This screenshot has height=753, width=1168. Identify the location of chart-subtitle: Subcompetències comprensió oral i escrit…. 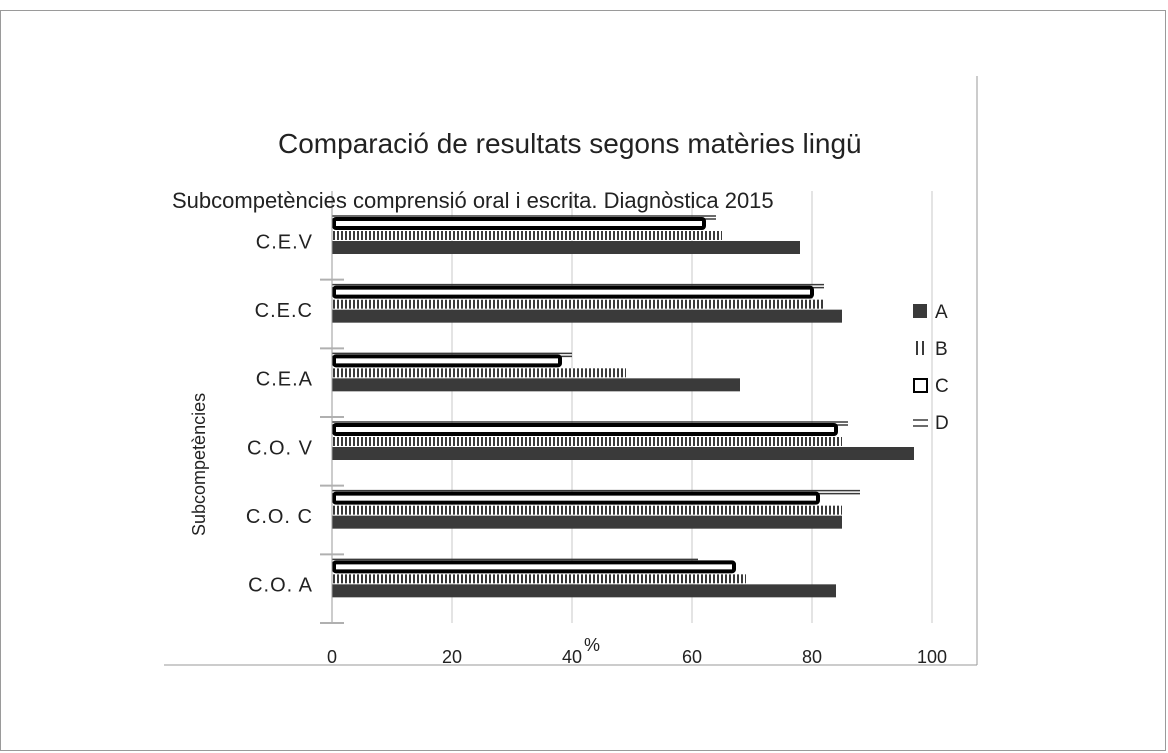
(473, 200).